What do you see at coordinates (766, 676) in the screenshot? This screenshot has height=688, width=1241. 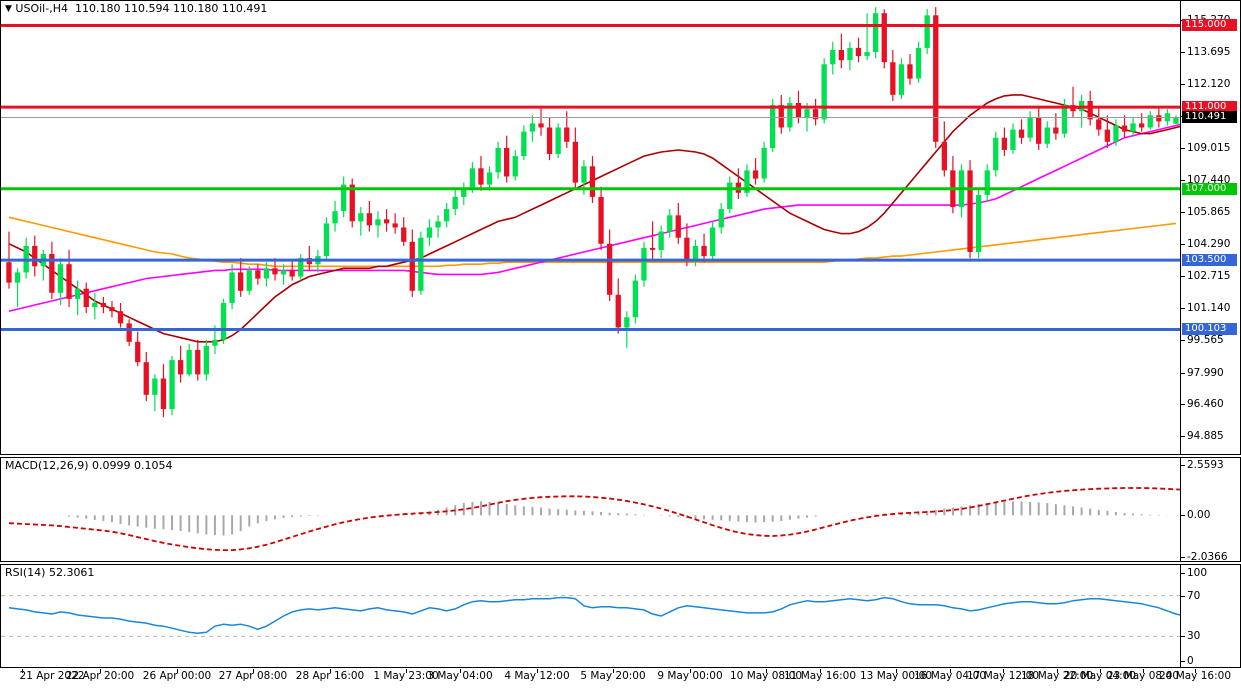 I see `time-axis-label: 10 May 08:00` at bounding box center [766, 676].